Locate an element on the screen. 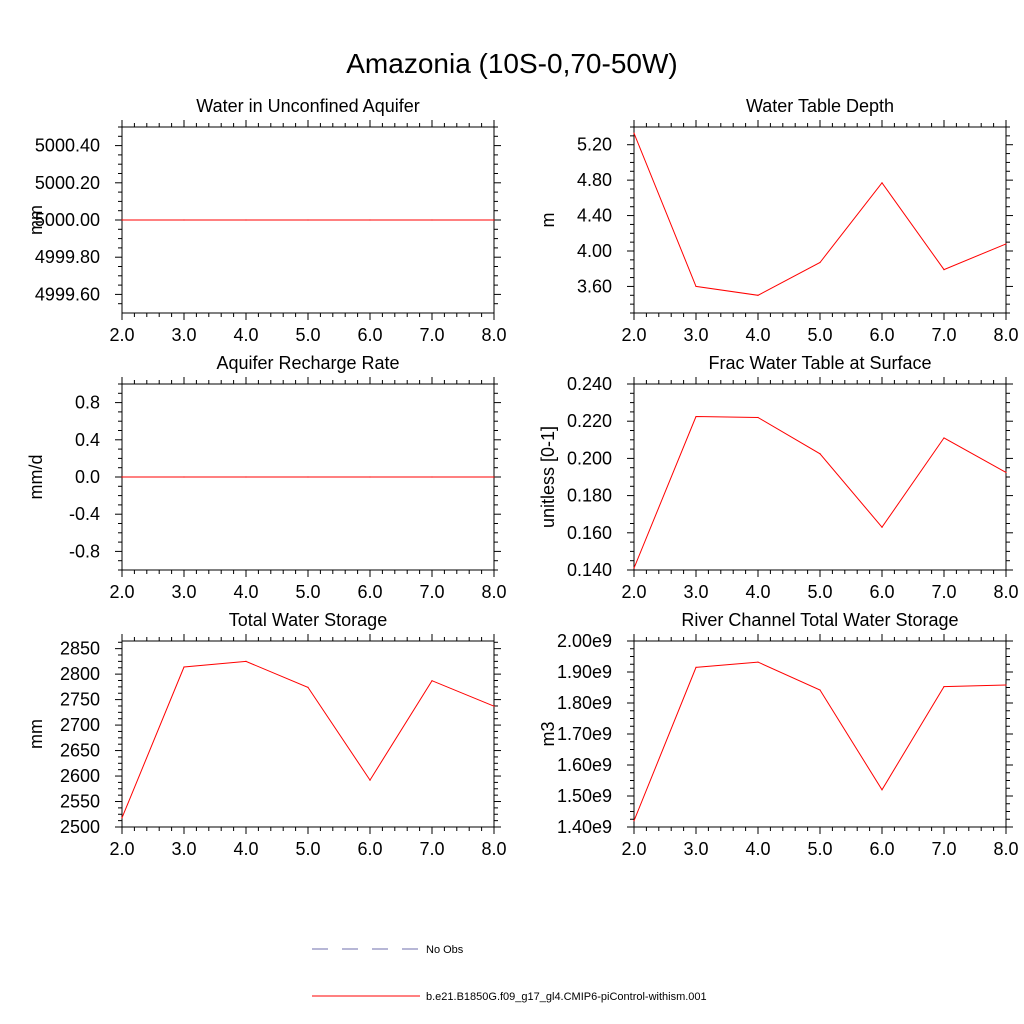 The image size is (1024, 1024). y-tick-label: 5000.20 is located at coordinates (67, 183).